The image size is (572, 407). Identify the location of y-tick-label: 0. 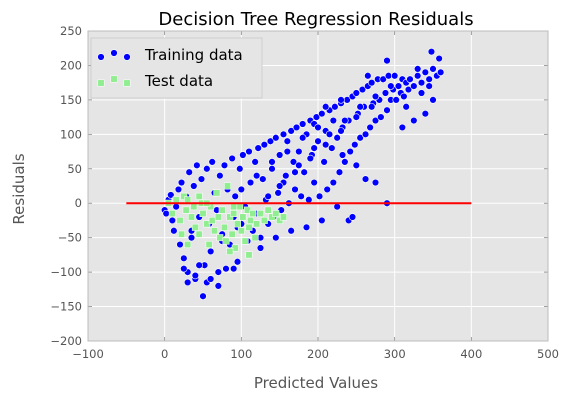
(78, 203).